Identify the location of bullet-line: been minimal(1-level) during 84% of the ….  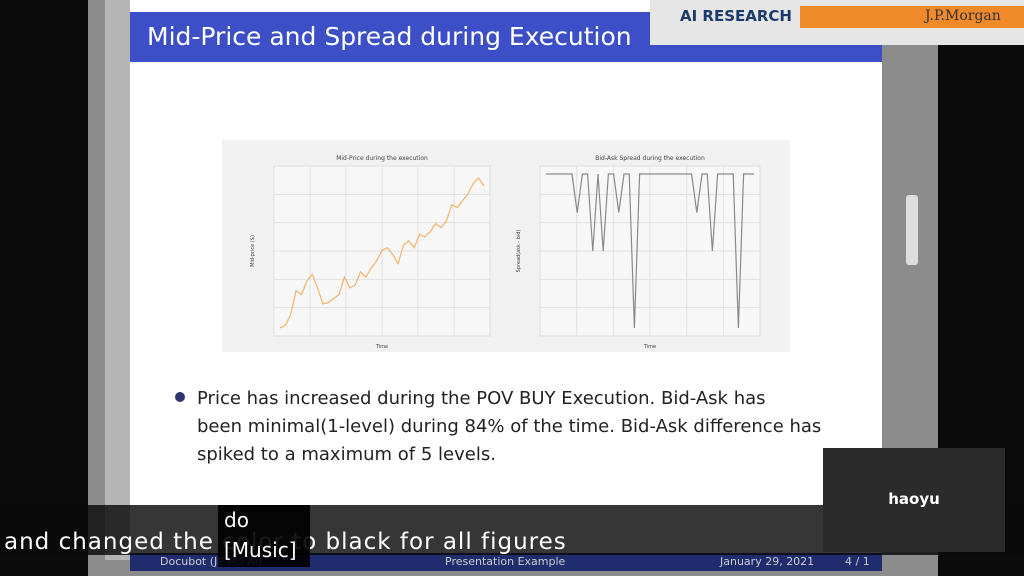
(509, 426).